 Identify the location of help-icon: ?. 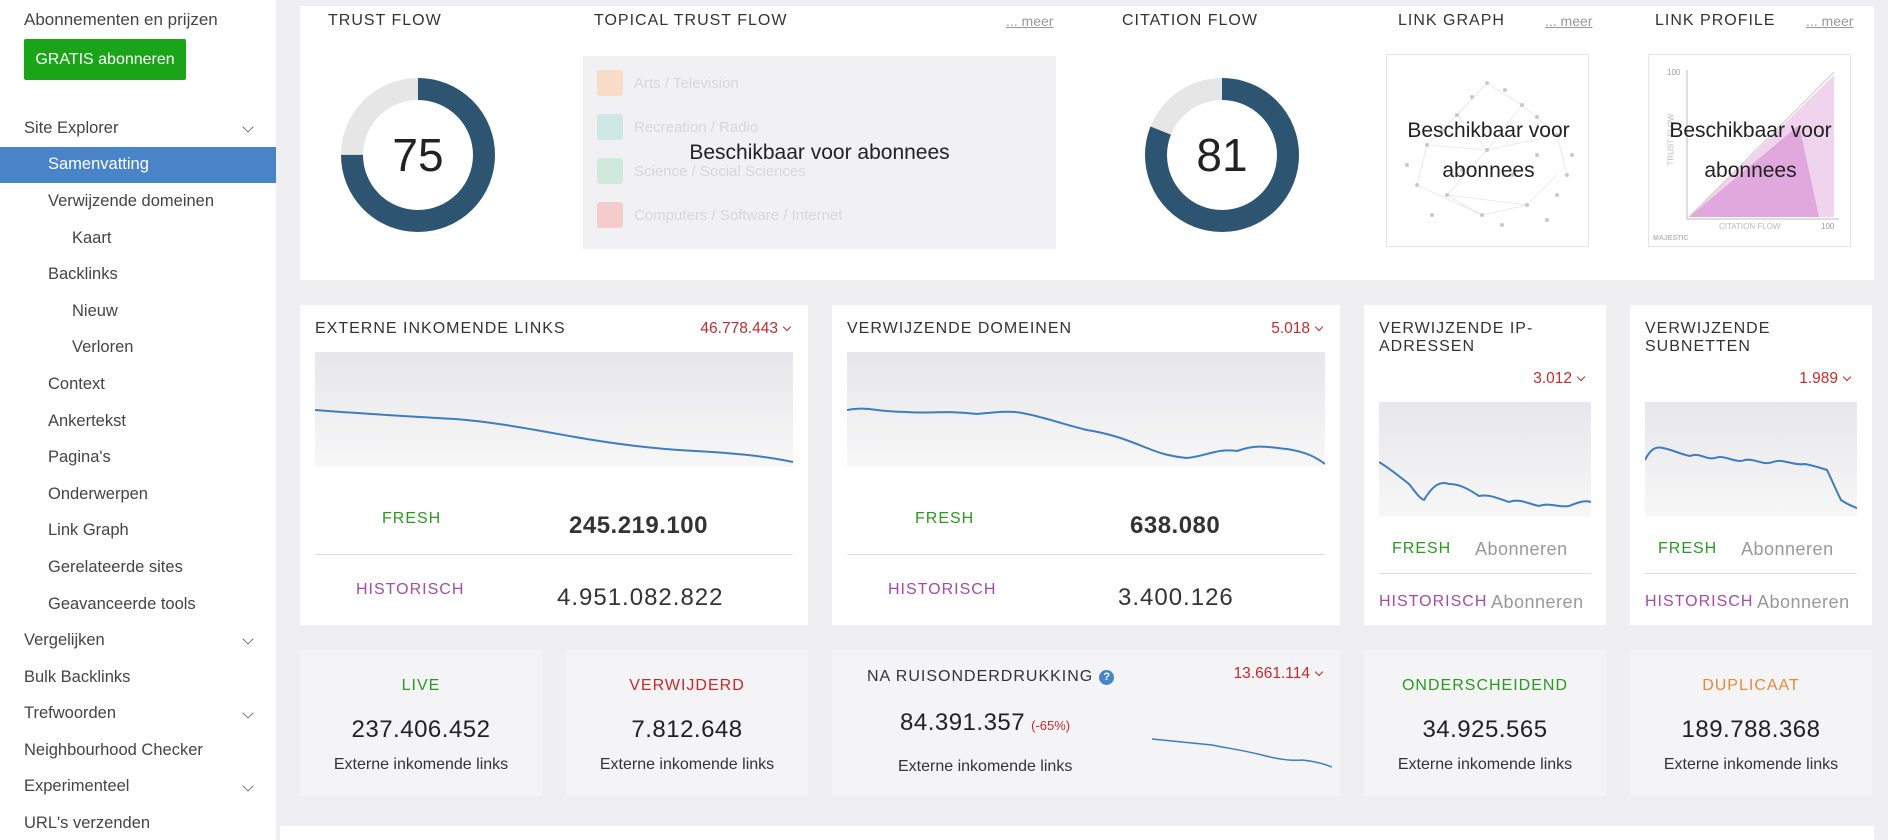
(1107, 677).